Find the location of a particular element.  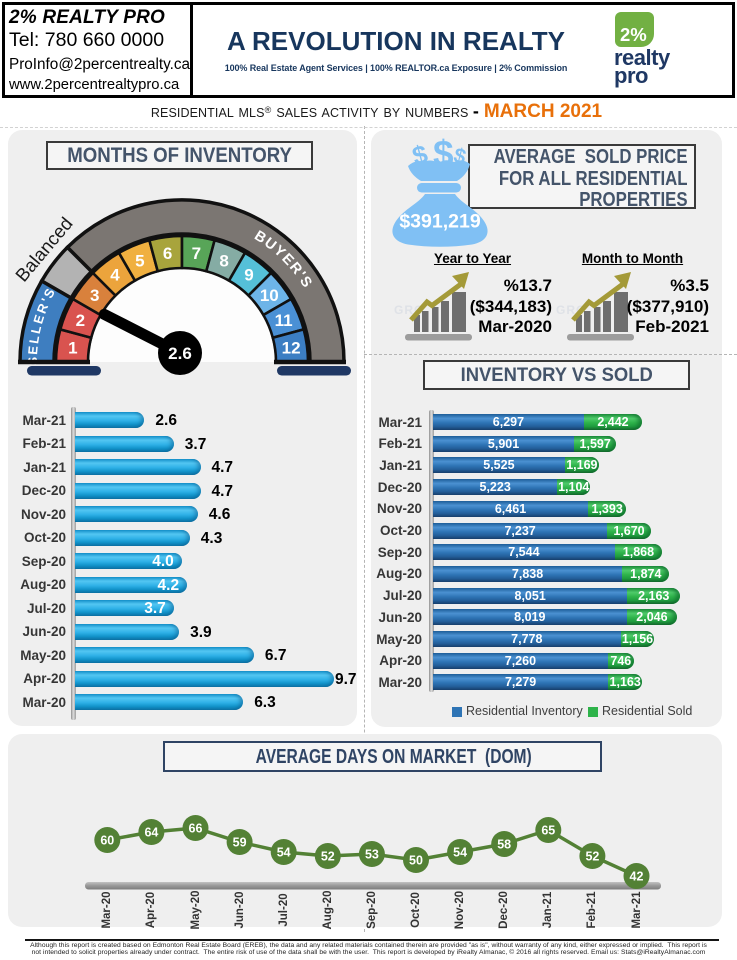

svg-text: 9 is located at coordinates (248, 275).